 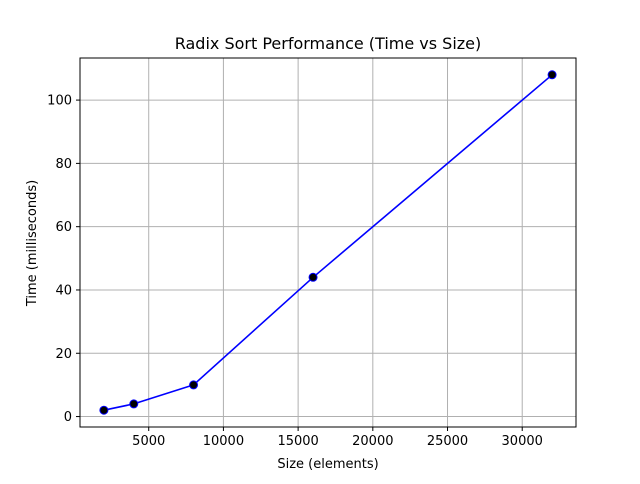 I want to click on y-tick-label: 80, so click(x=63, y=164).